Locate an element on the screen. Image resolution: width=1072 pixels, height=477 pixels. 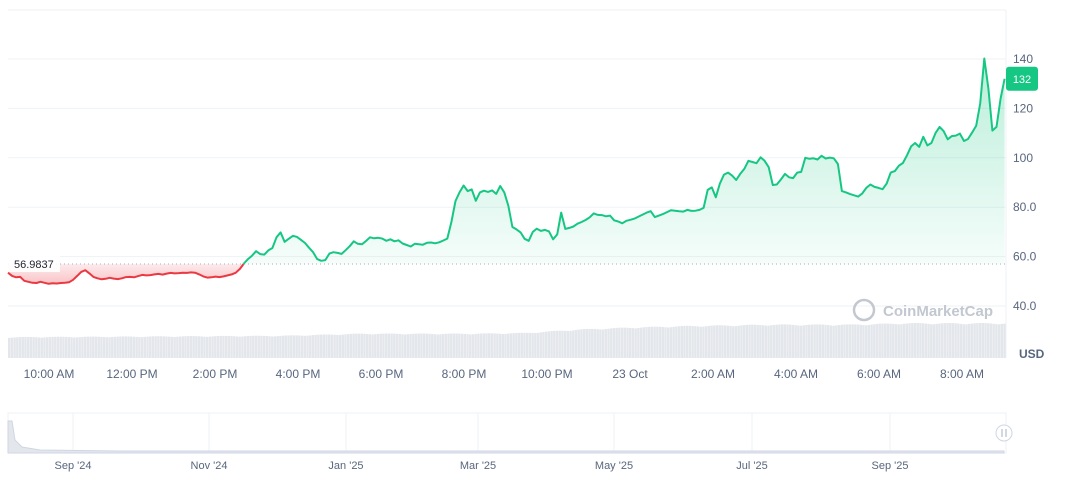
navigator-panel is located at coordinates (507, 433).